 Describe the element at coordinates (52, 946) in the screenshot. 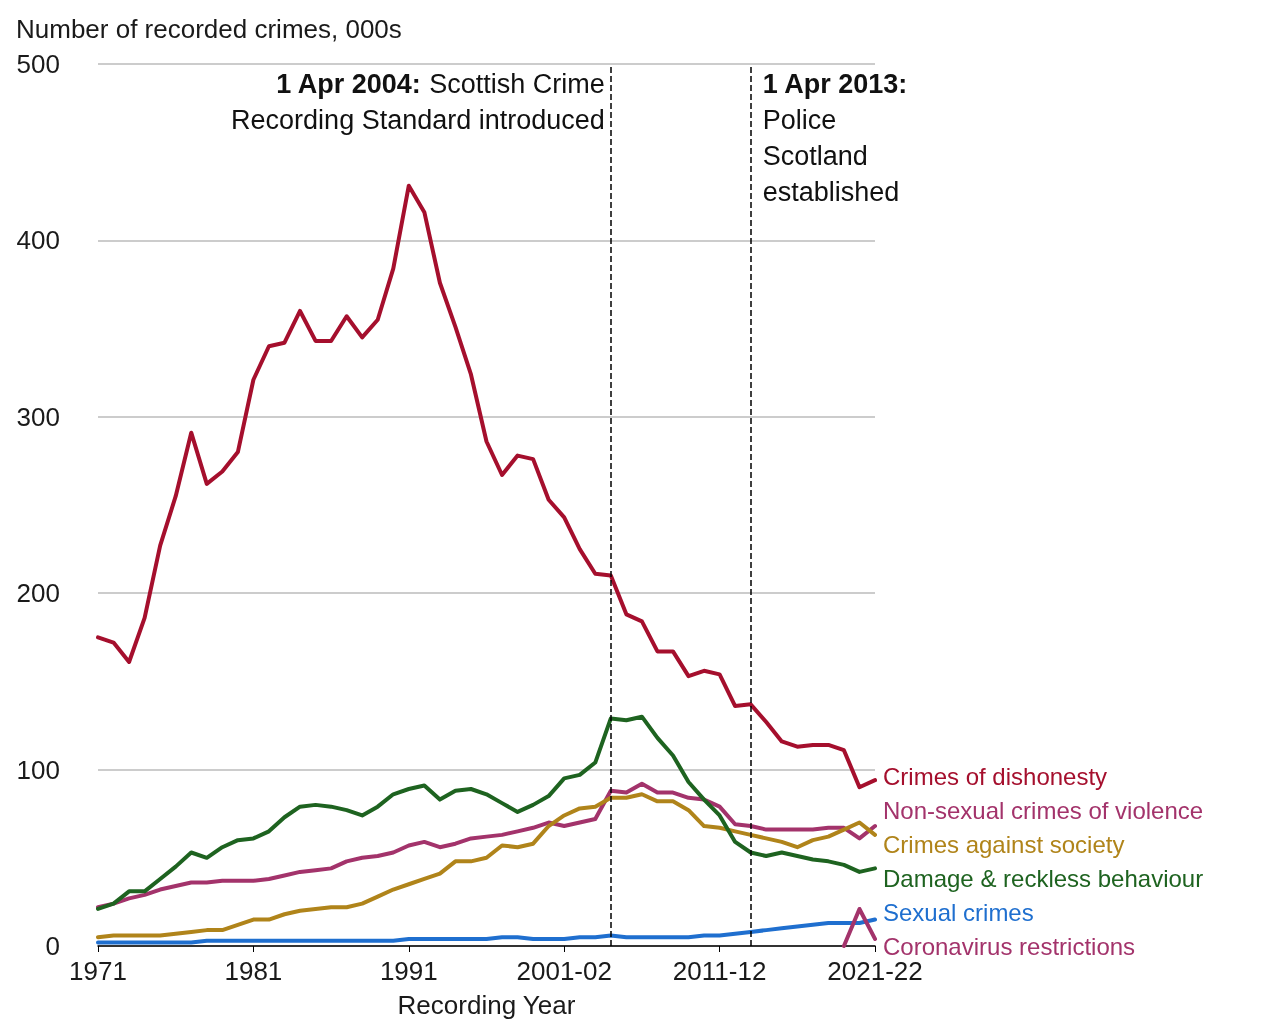

I see `y-tick-label: 0` at that location.